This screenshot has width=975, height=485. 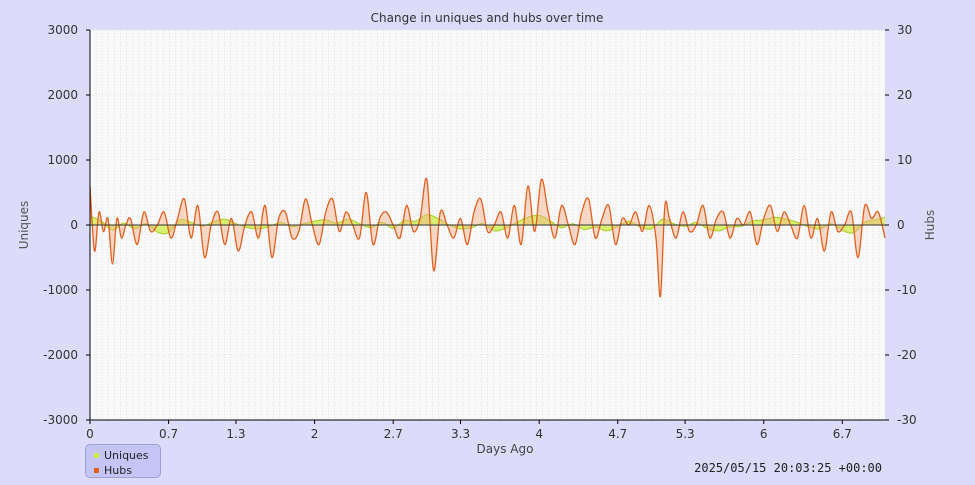 I want to click on legend-item-uniques: Uniques, so click(x=127, y=455).